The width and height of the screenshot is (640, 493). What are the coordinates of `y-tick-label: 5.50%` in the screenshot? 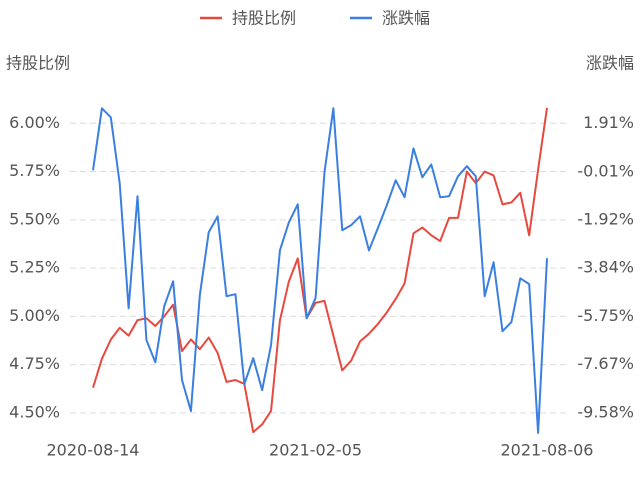 It's located at (34, 218).